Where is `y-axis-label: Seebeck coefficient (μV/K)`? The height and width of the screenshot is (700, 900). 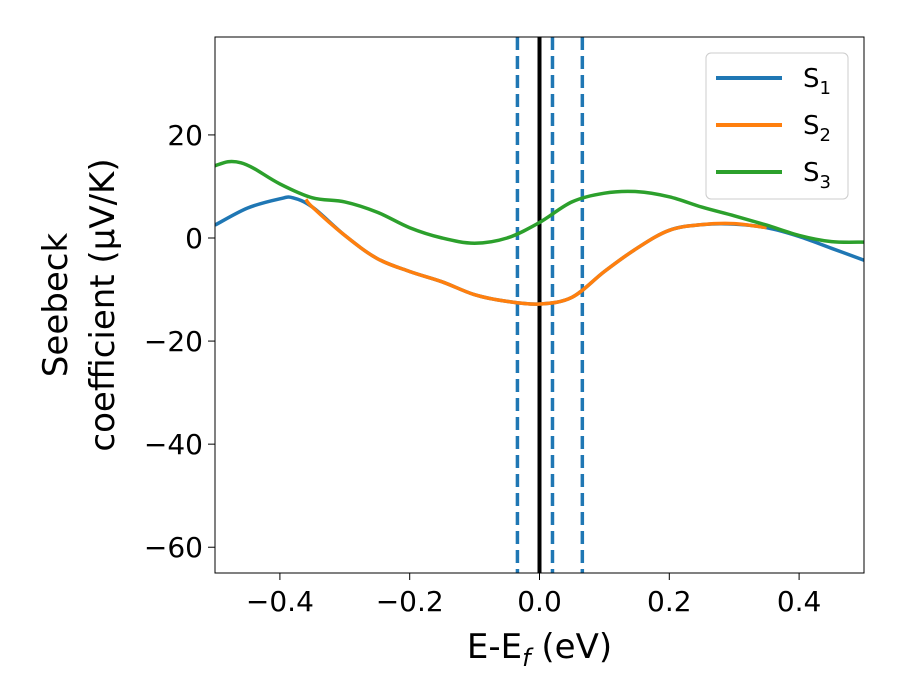
y-axis-label: Seebeck coefficient (μV/K) is located at coordinates (79, 304).